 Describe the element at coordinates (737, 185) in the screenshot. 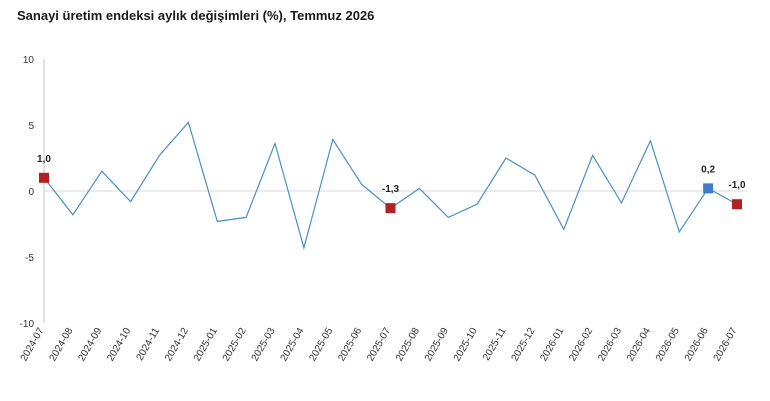

I see `data-label: -1,0` at that location.